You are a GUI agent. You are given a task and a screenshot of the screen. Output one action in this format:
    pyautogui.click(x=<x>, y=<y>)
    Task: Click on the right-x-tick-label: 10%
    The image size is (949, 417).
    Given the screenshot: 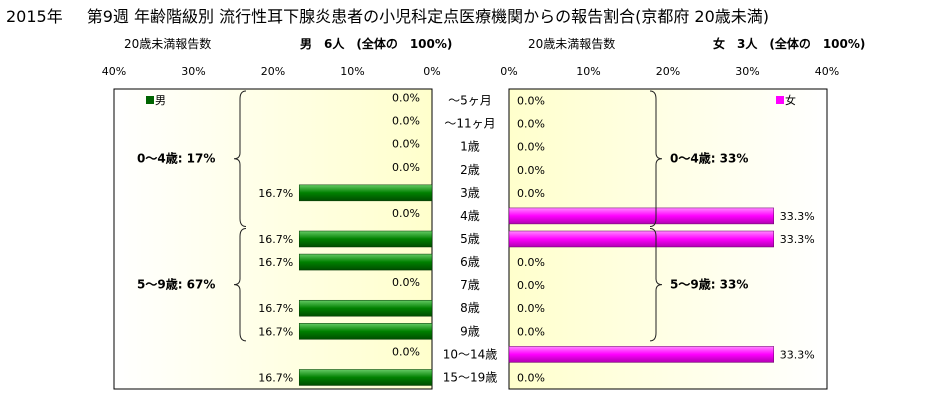 What is the action you would take?
    pyautogui.click(x=588, y=71)
    